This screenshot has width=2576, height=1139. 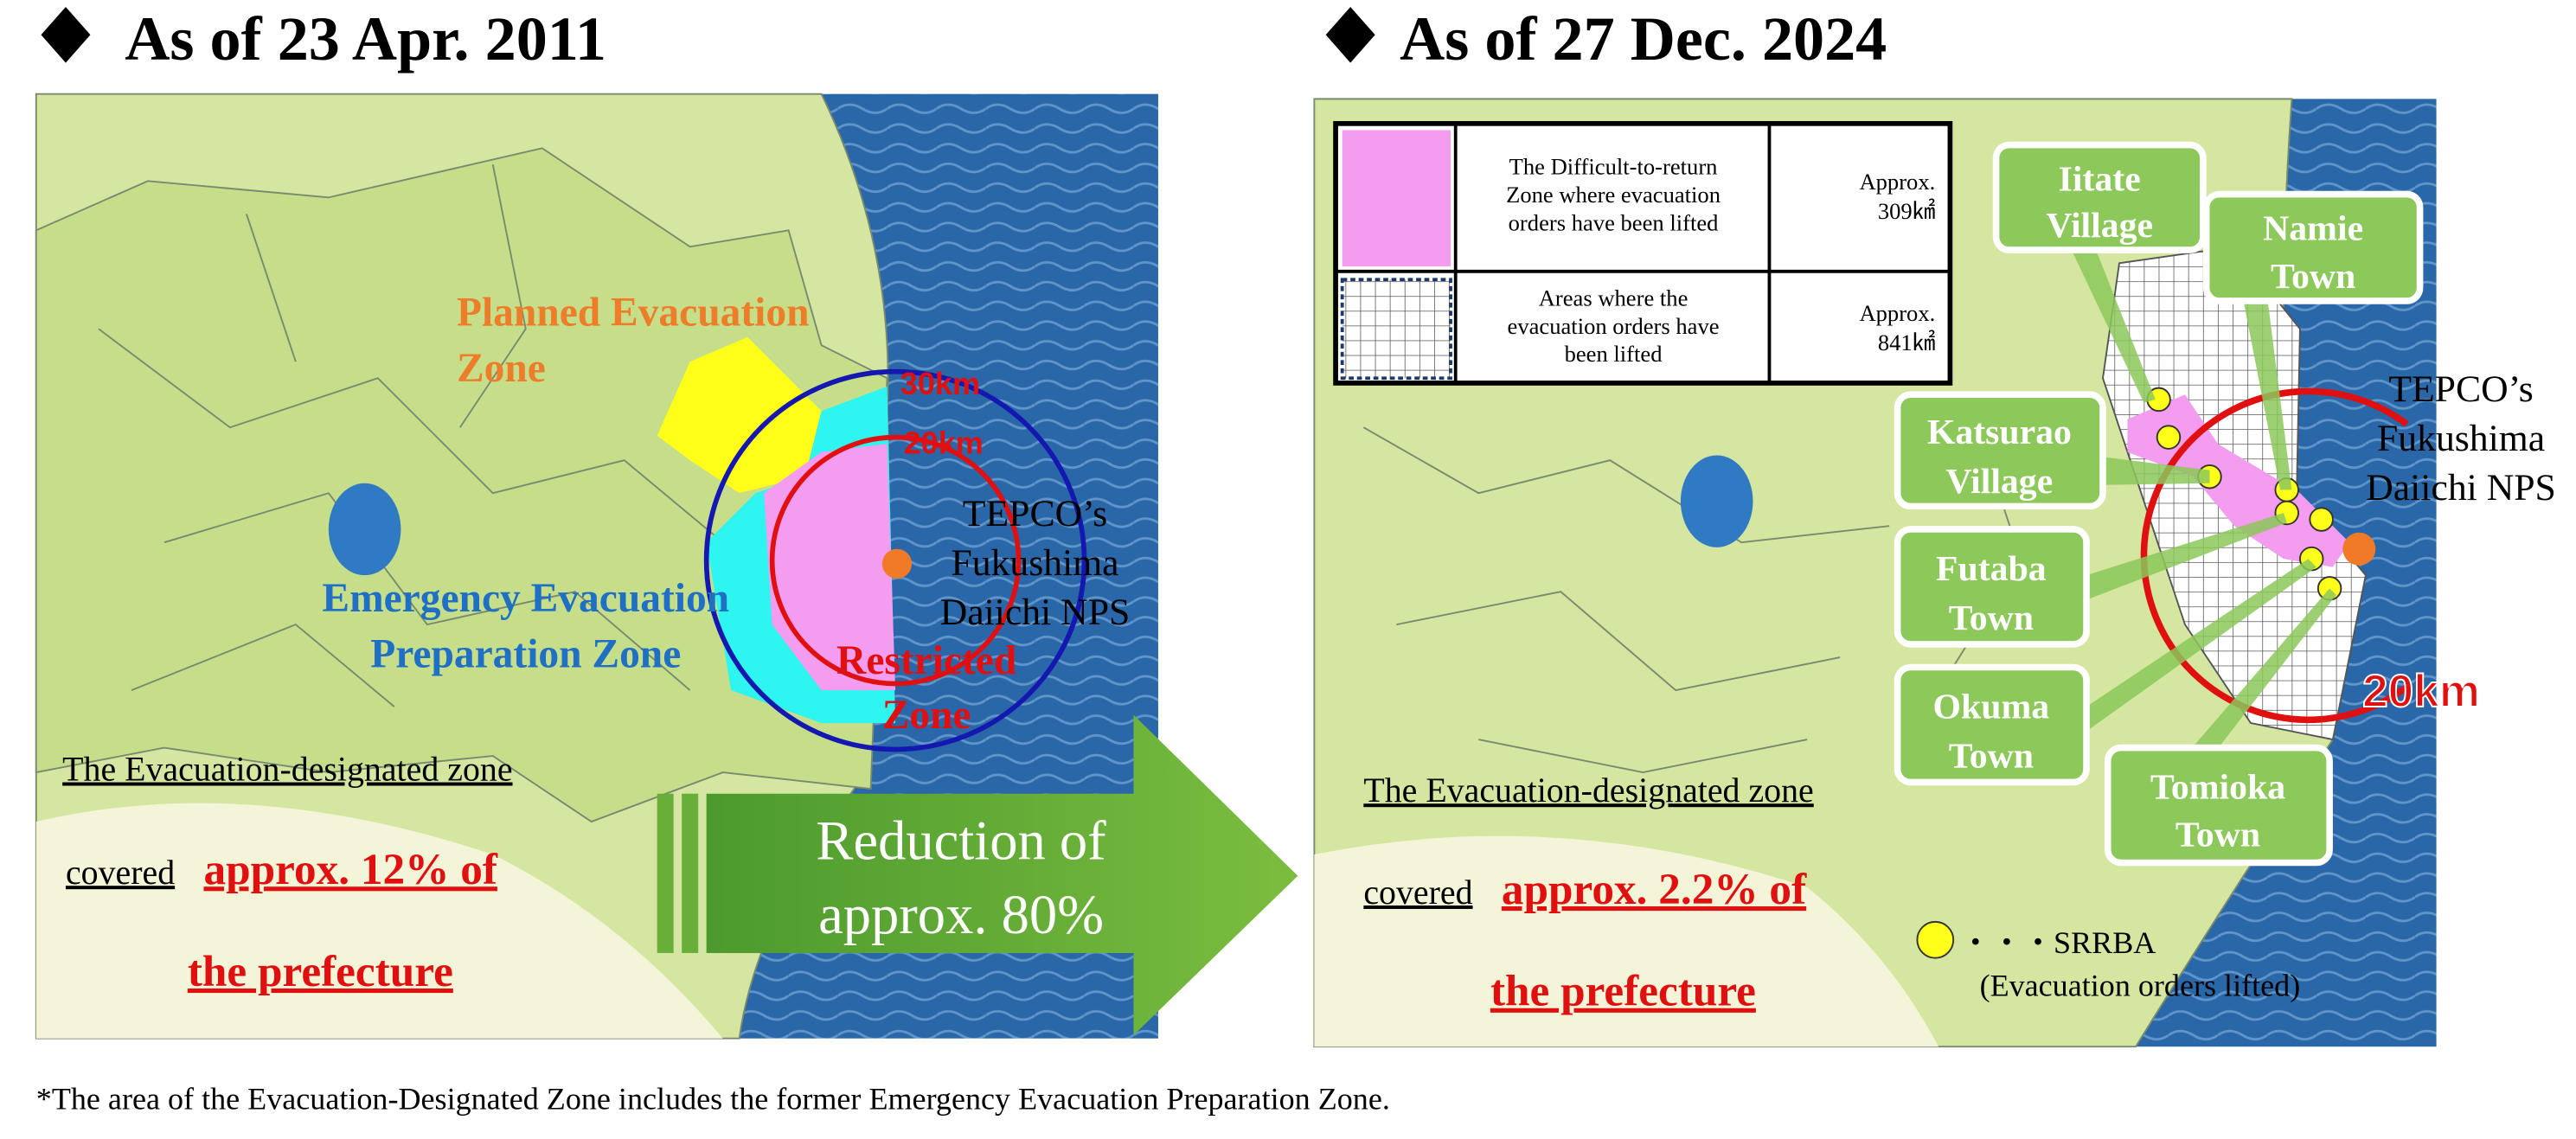 I want to click on arrow-text: Reduction of, so click(x=961, y=840).